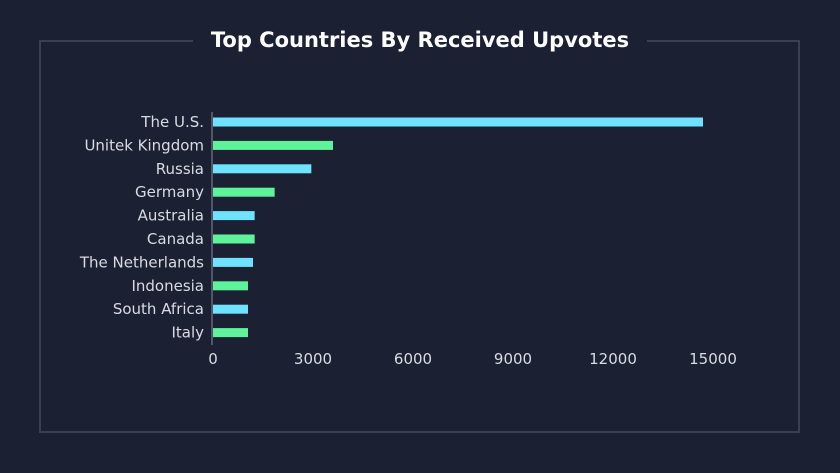 The image size is (840, 473). What do you see at coordinates (171, 216) in the screenshot?
I see `category-label-4: Australia` at bounding box center [171, 216].